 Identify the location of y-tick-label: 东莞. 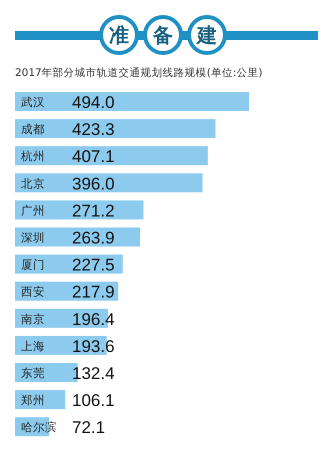
(33, 373).